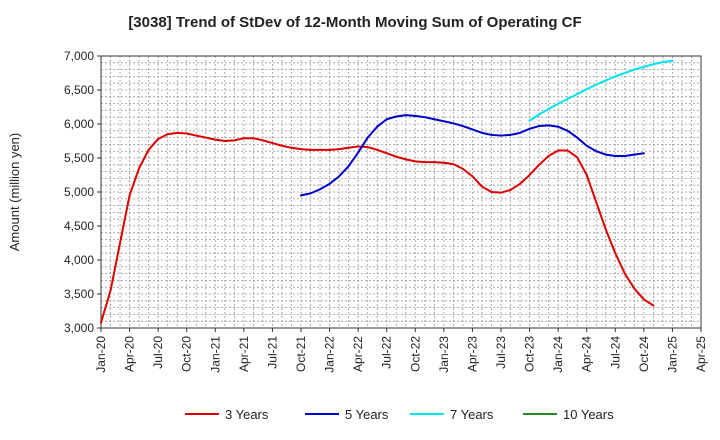 This screenshot has height=440, width=720. Describe the element at coordinates (79, 294) in the screenshot. I see `y-tick-label: 3,500` at that location.